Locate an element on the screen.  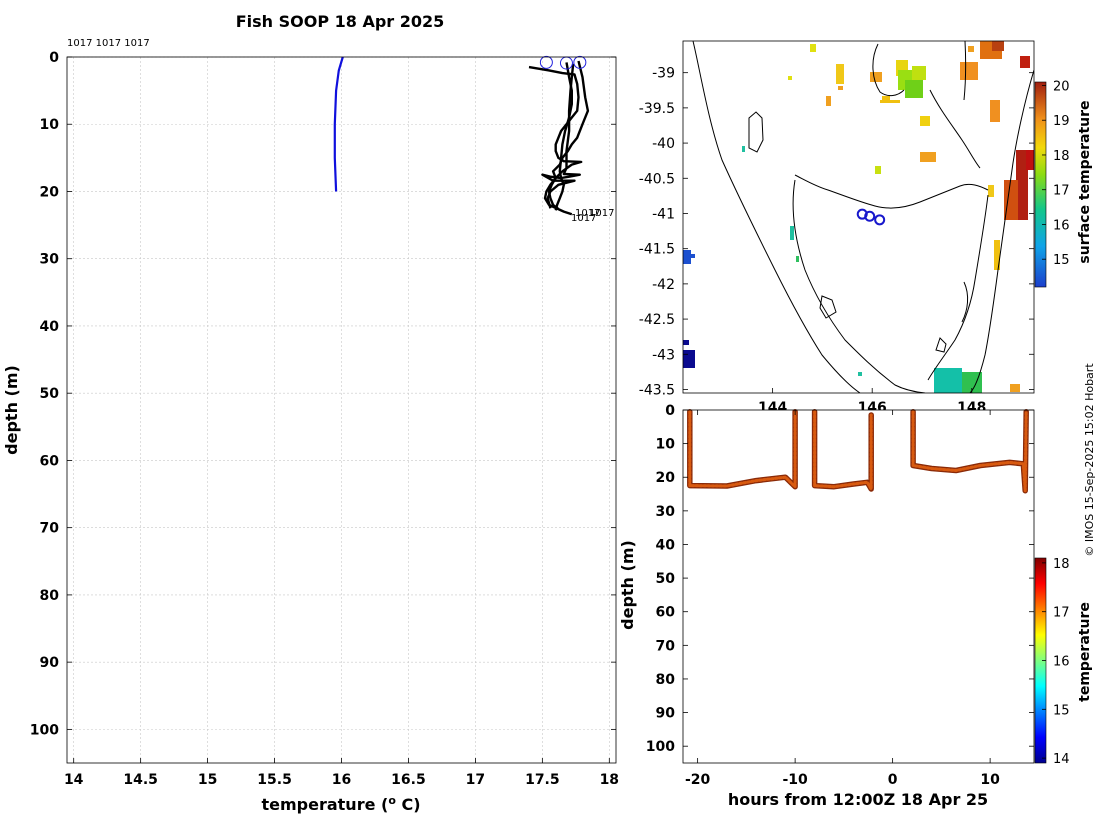
sst-colorbar-tick-label: 15 is located at coordinates (1061, 260).